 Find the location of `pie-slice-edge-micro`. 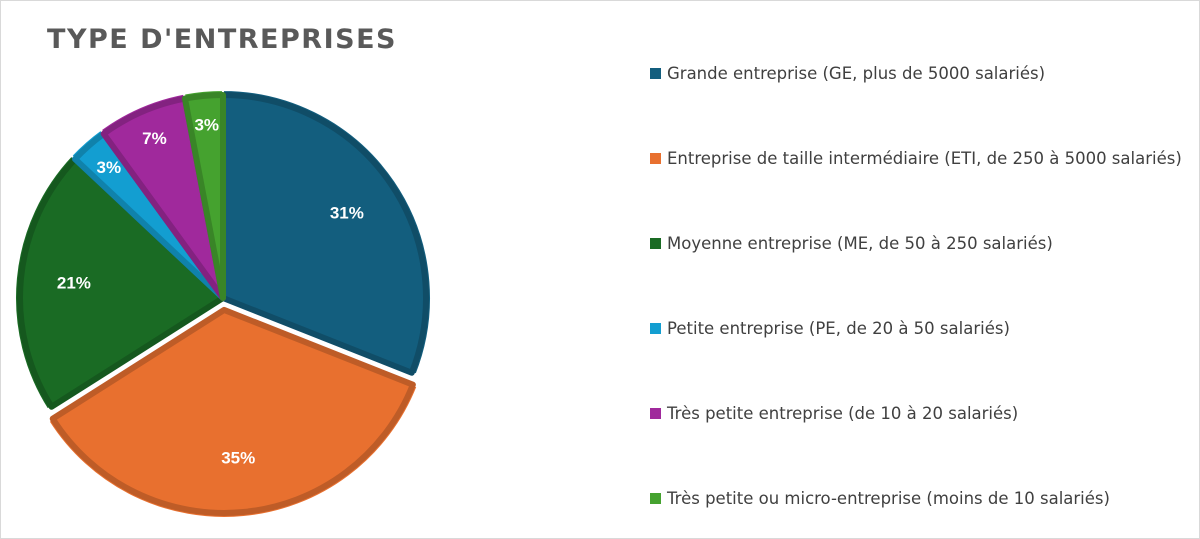

pie-slice-edge-micro is located at coordinates (203, 196).